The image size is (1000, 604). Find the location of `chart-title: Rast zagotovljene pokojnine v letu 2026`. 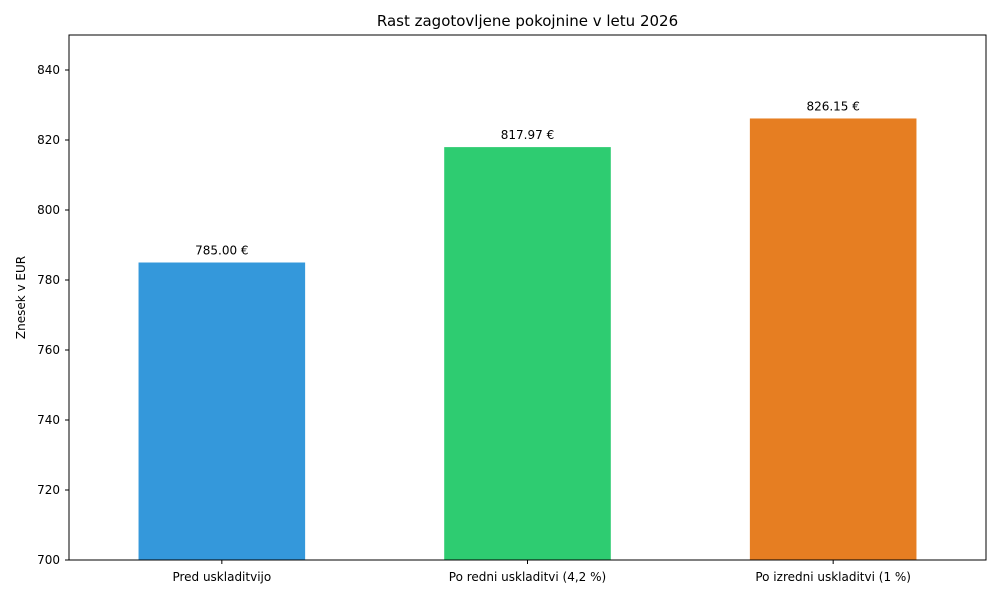

chart-title: Rast zagotovljene pokojnine v letu 2026 is located at coordinates (527, 21).